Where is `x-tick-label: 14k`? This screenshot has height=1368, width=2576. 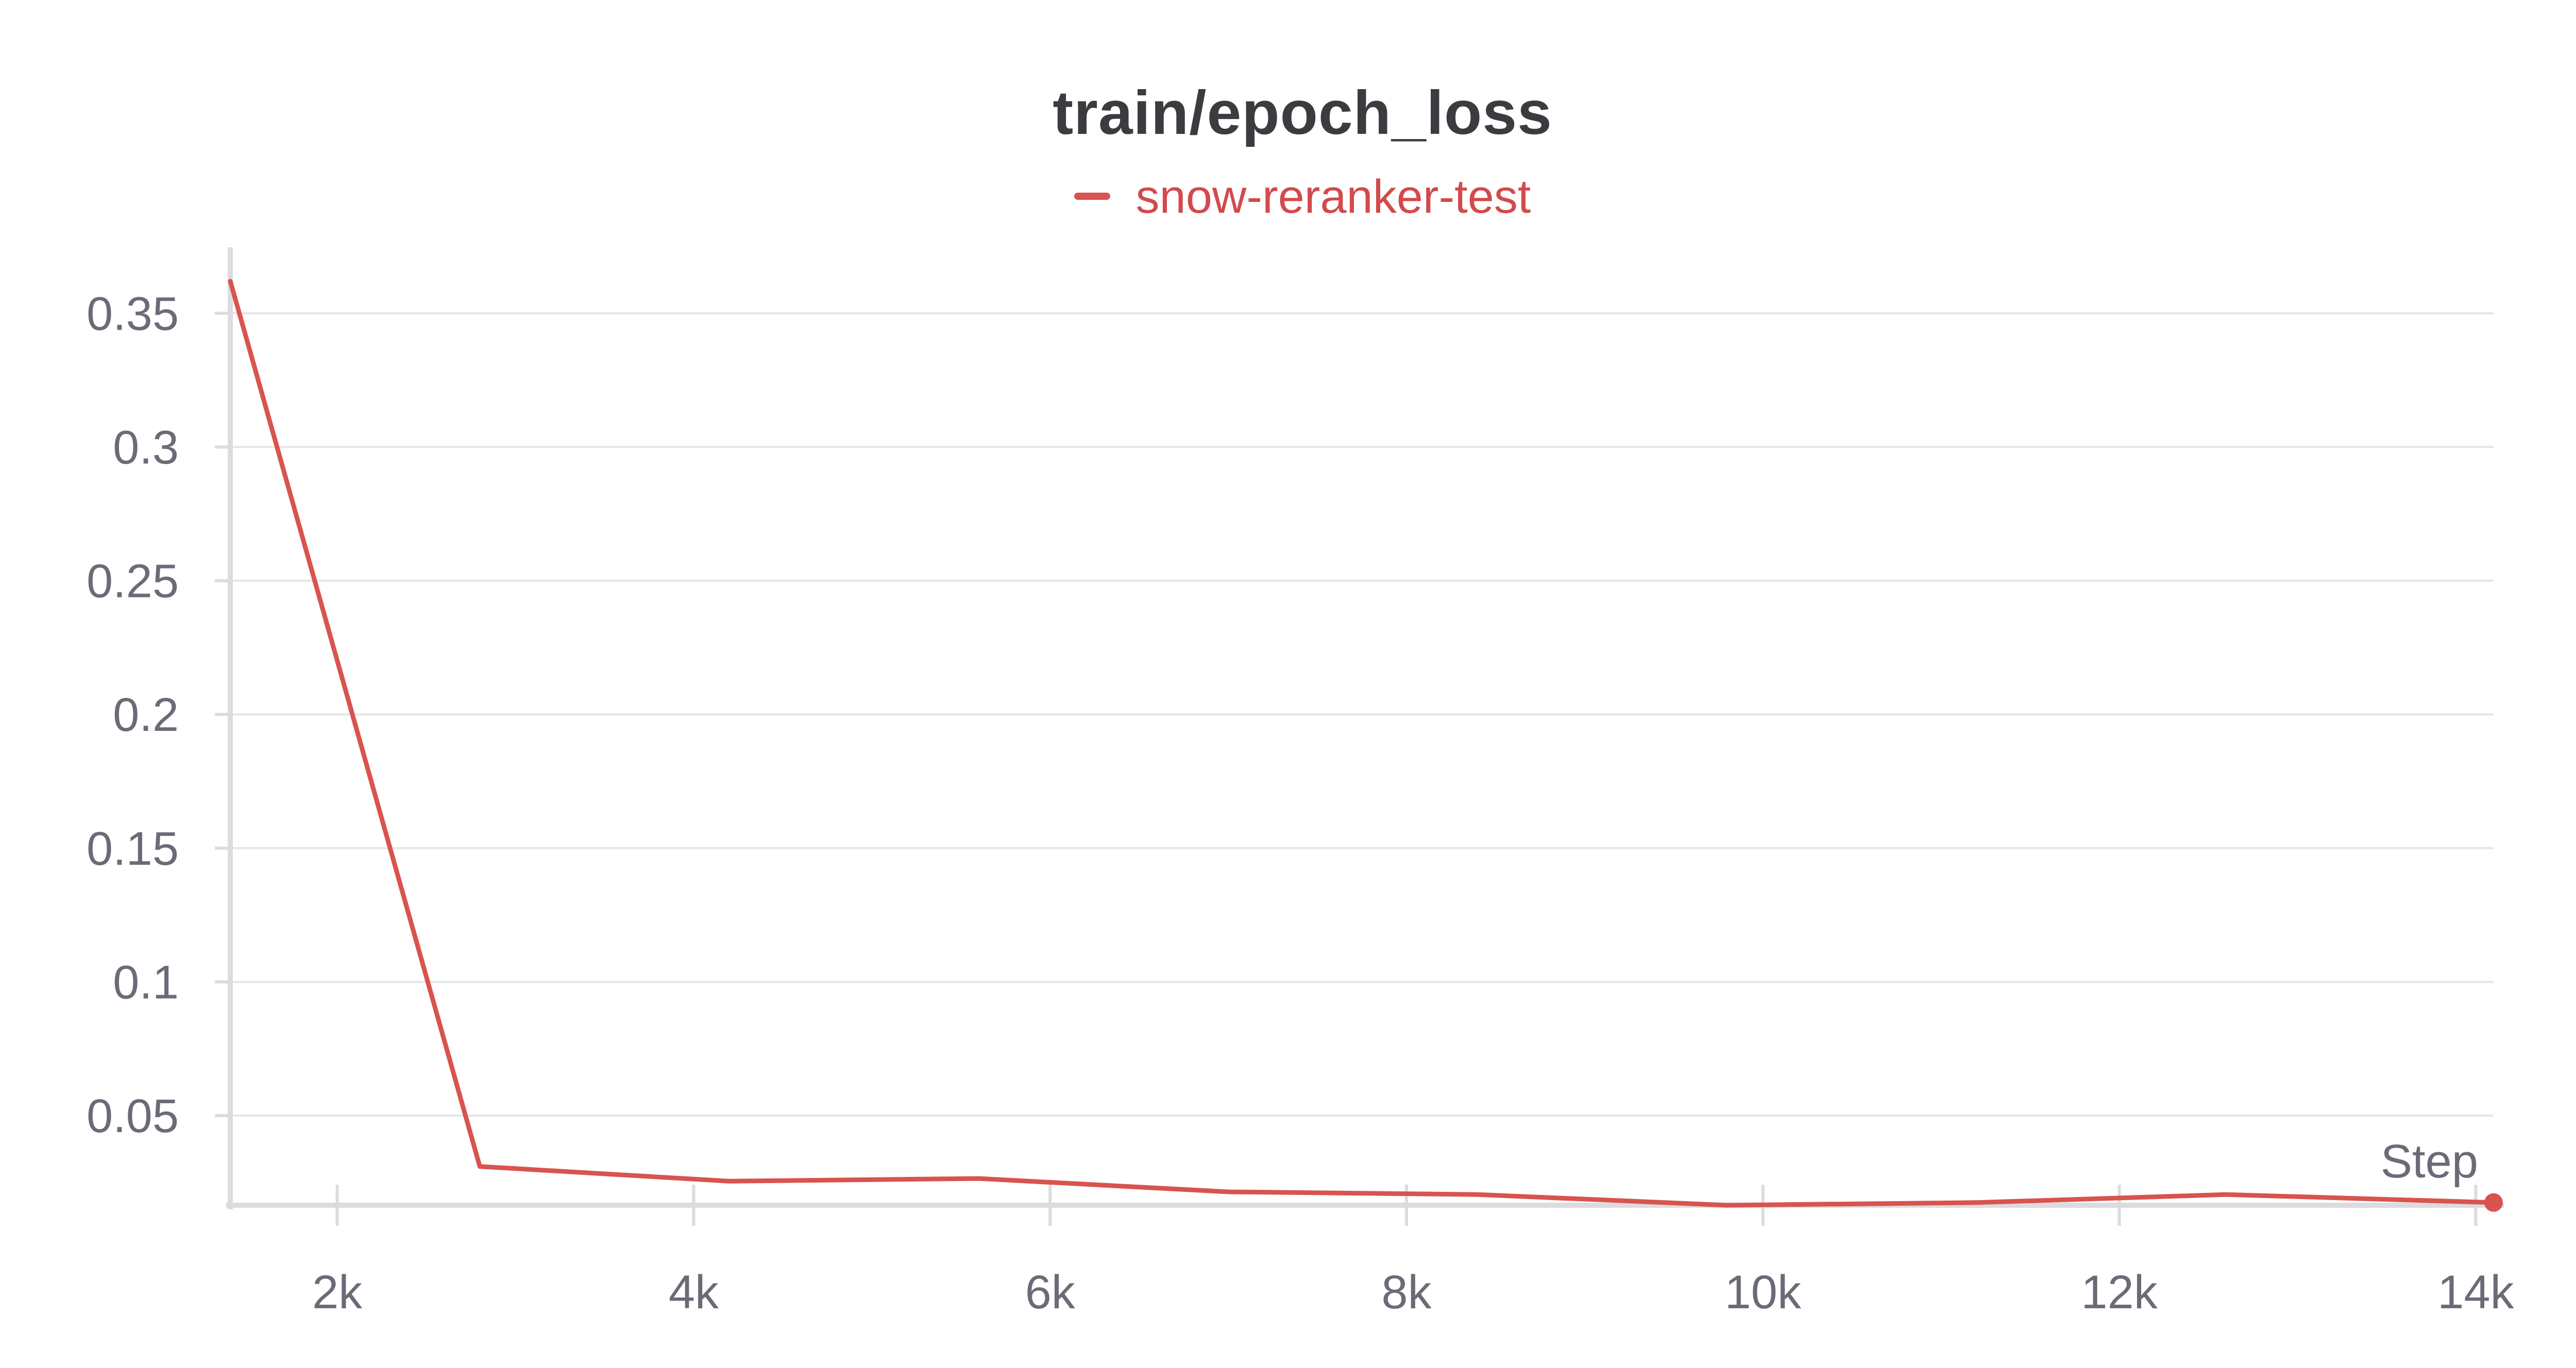 x-tick-label: 14k is located at coordinates (2475, 1292).